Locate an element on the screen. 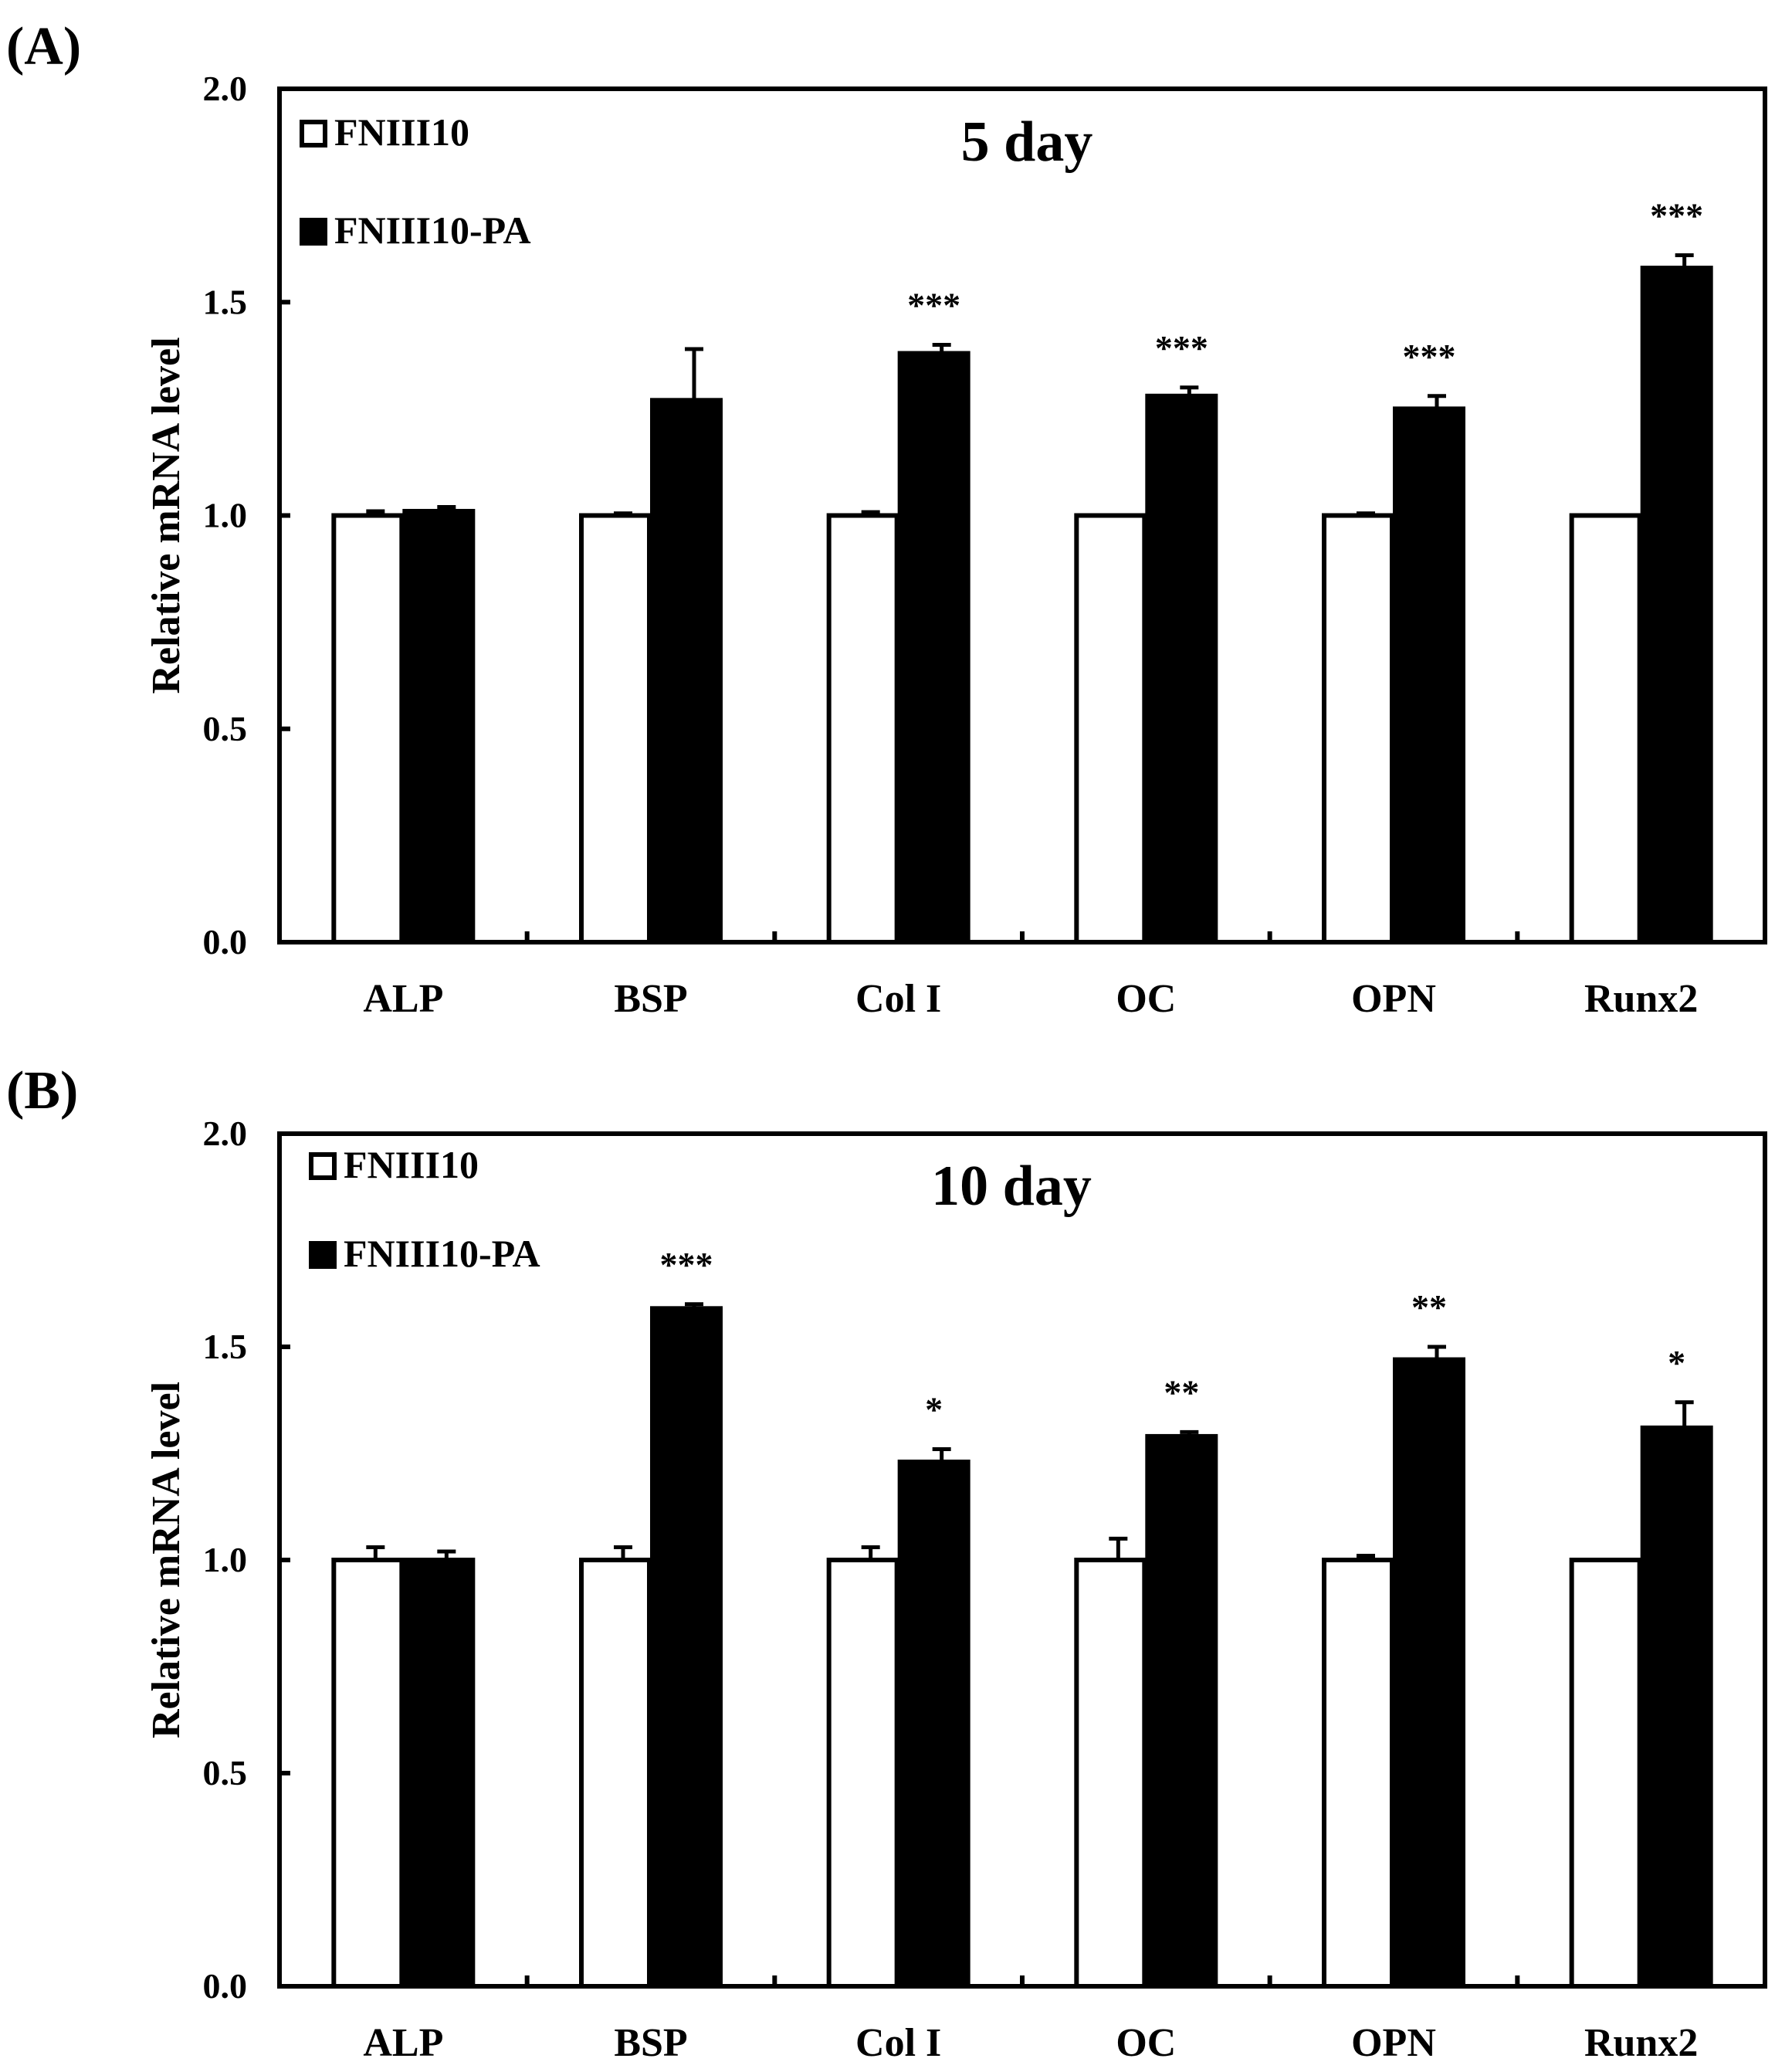 The width and height of the screenshot is (1775, 2072). chart-title: 10 day is located at coordinates (1012, 1186).